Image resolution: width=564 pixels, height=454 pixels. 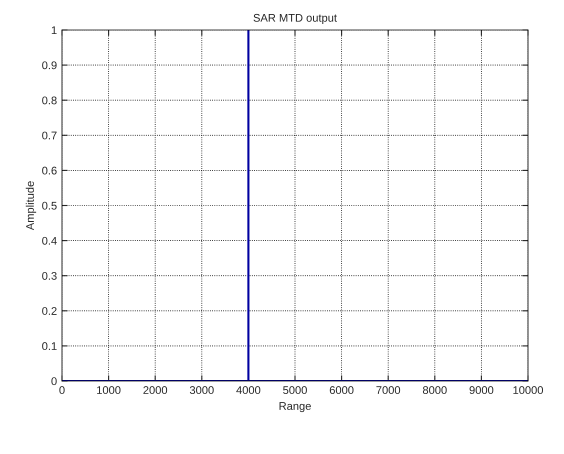 I want to click on y-tick-label: 0.8, so click(x=49, y=100).